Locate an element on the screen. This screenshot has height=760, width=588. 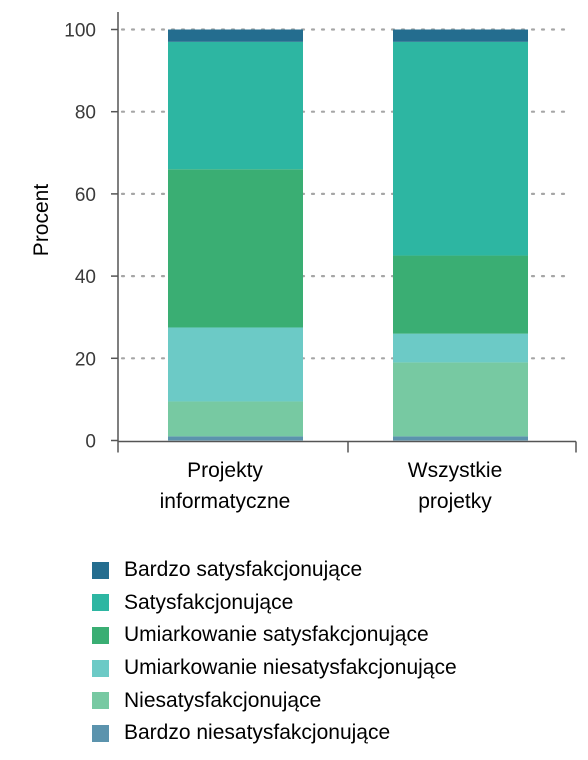
legend-item: Bardzo satysfakcjonujące is located at coordinates (274, 570).